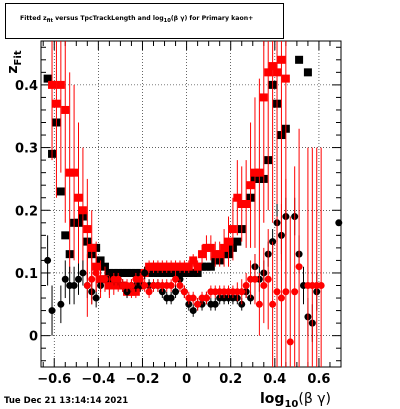  I want to click on y-axis-label-sub: Fit, so click(18, 57).